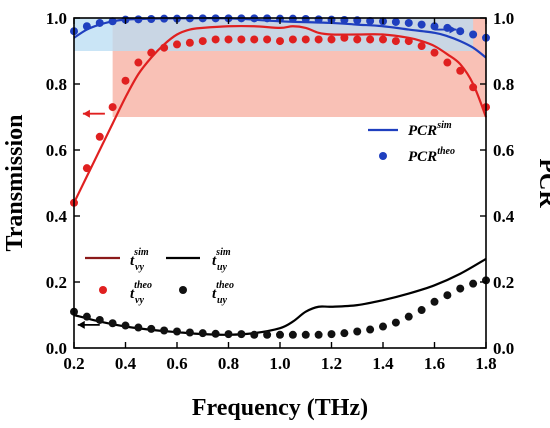 The width and height of the screenshot is (550, 428). Describe the element at coordinates (56, 150) in the screenshot. I see `y-tick-label-left: 0.6` at that location.